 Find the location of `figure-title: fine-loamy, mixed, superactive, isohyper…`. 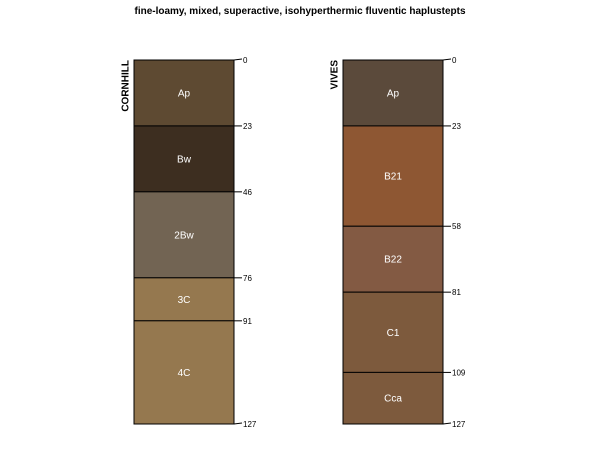

figure-title: fine-loamy, mixed, superactive, isohyper… is located at coordinates (300, 11).